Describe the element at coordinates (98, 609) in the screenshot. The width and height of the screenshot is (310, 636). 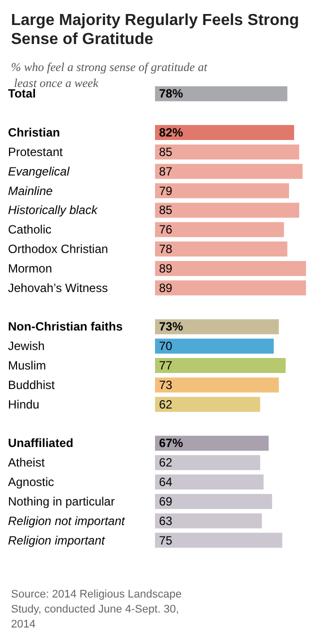
I see `source-note: Source: 2014 Religious Landscape Study, conducted June 4-Sept. 30, 2014` at that location.